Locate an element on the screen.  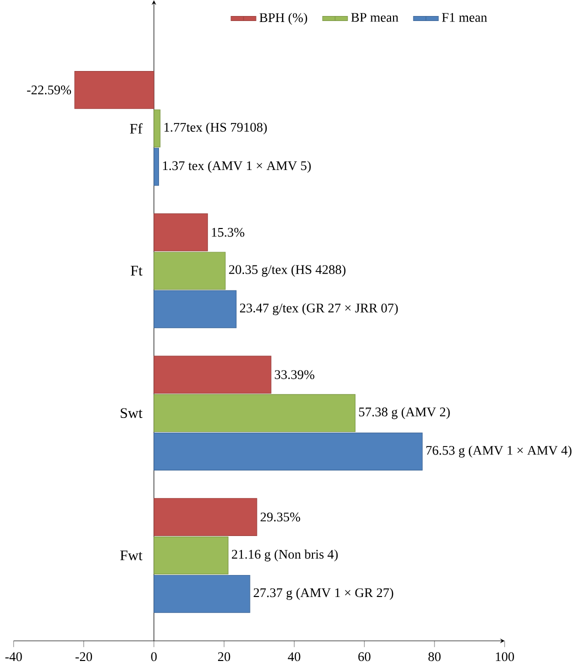
y-tick-label: Ff is located at coordinates (136, 128).